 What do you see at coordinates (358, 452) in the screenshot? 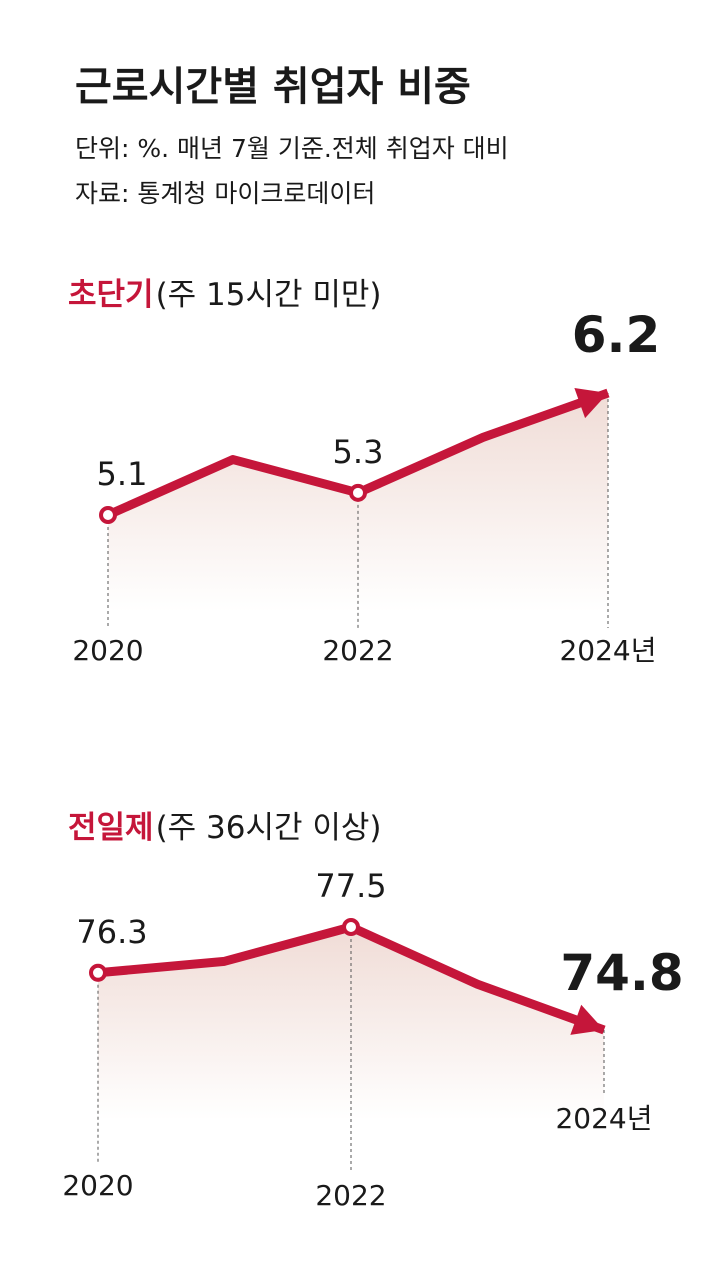
I see `value-label: 5.3` at bounding box center [358, 452].